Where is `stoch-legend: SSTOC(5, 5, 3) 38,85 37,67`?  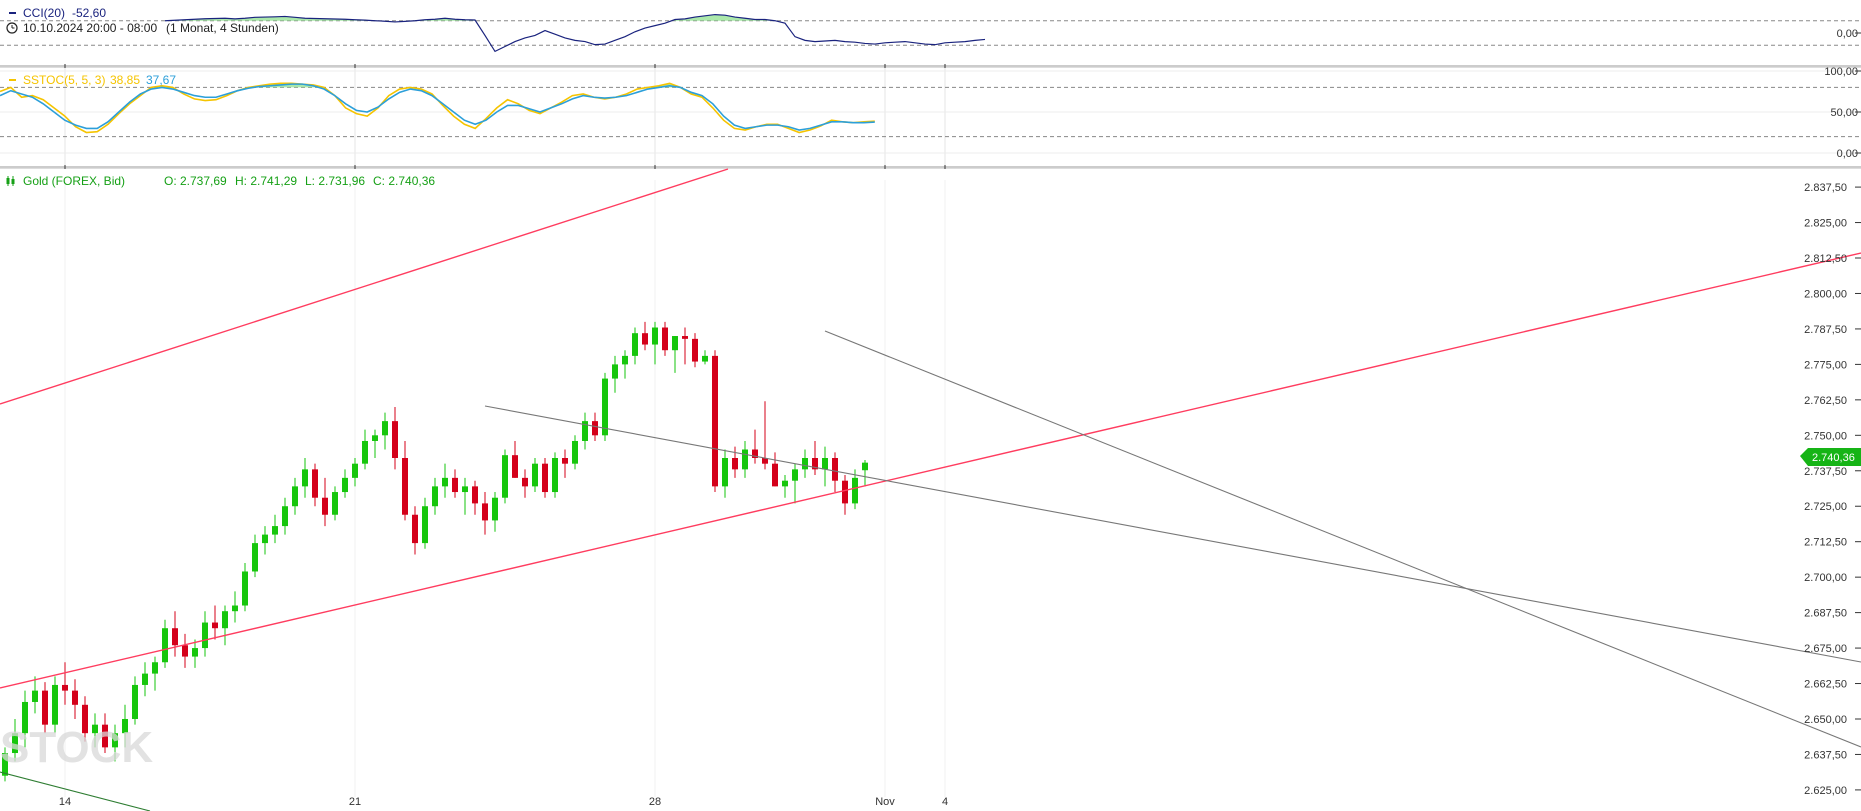 stoch-legend: SSTOC(5, 5, 3) 38,85 37,67 is located at coordinates (92, 80).